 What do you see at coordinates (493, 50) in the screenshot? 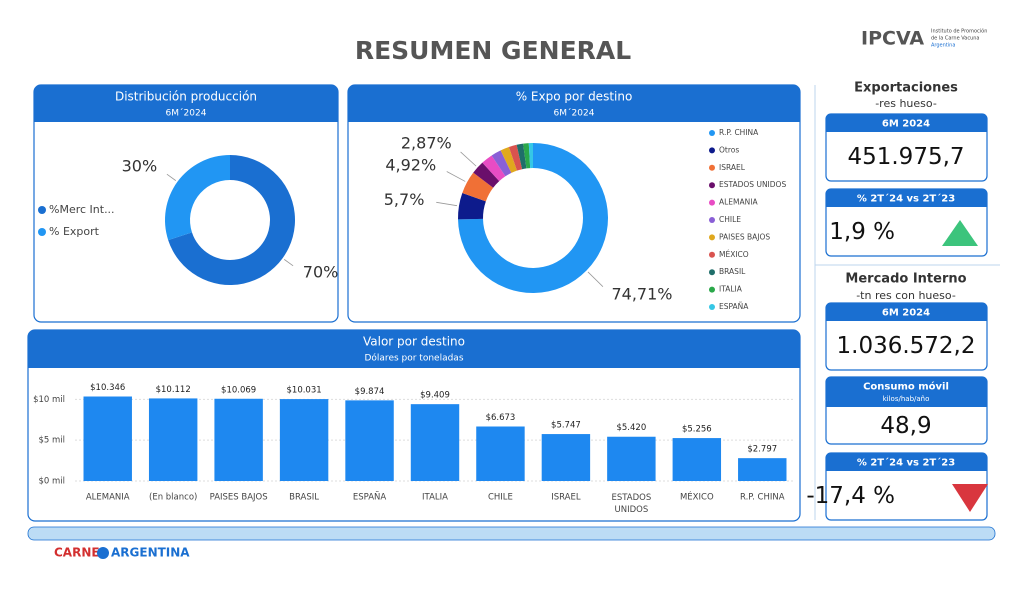
I see `page-title: RESUMEN GENERAL` at bounding box center [493, 50].